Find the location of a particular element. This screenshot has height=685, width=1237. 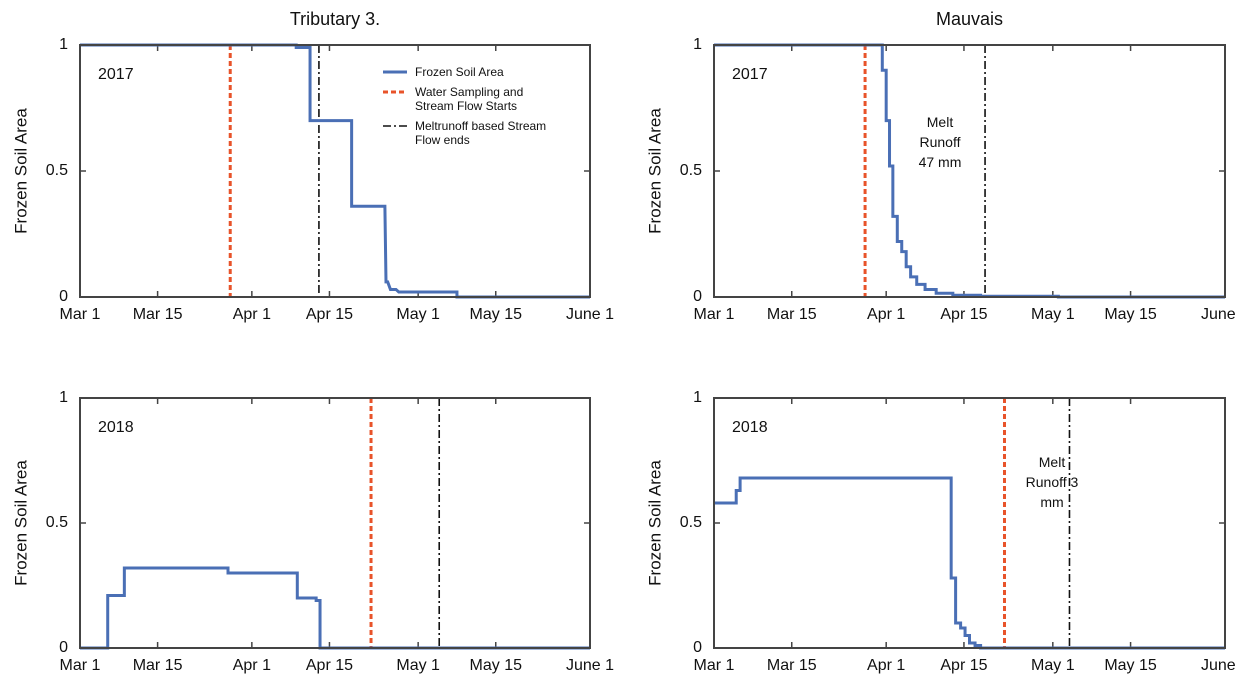

annotation: Melt Runoff 47 mm is located at coordinates (940, 142).